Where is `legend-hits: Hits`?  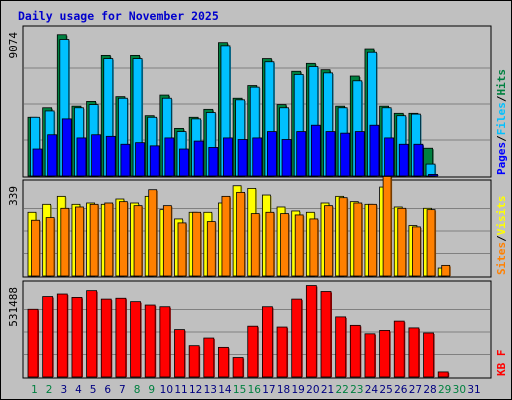 legend-hits: Hits is located at coordinates (501, 82).